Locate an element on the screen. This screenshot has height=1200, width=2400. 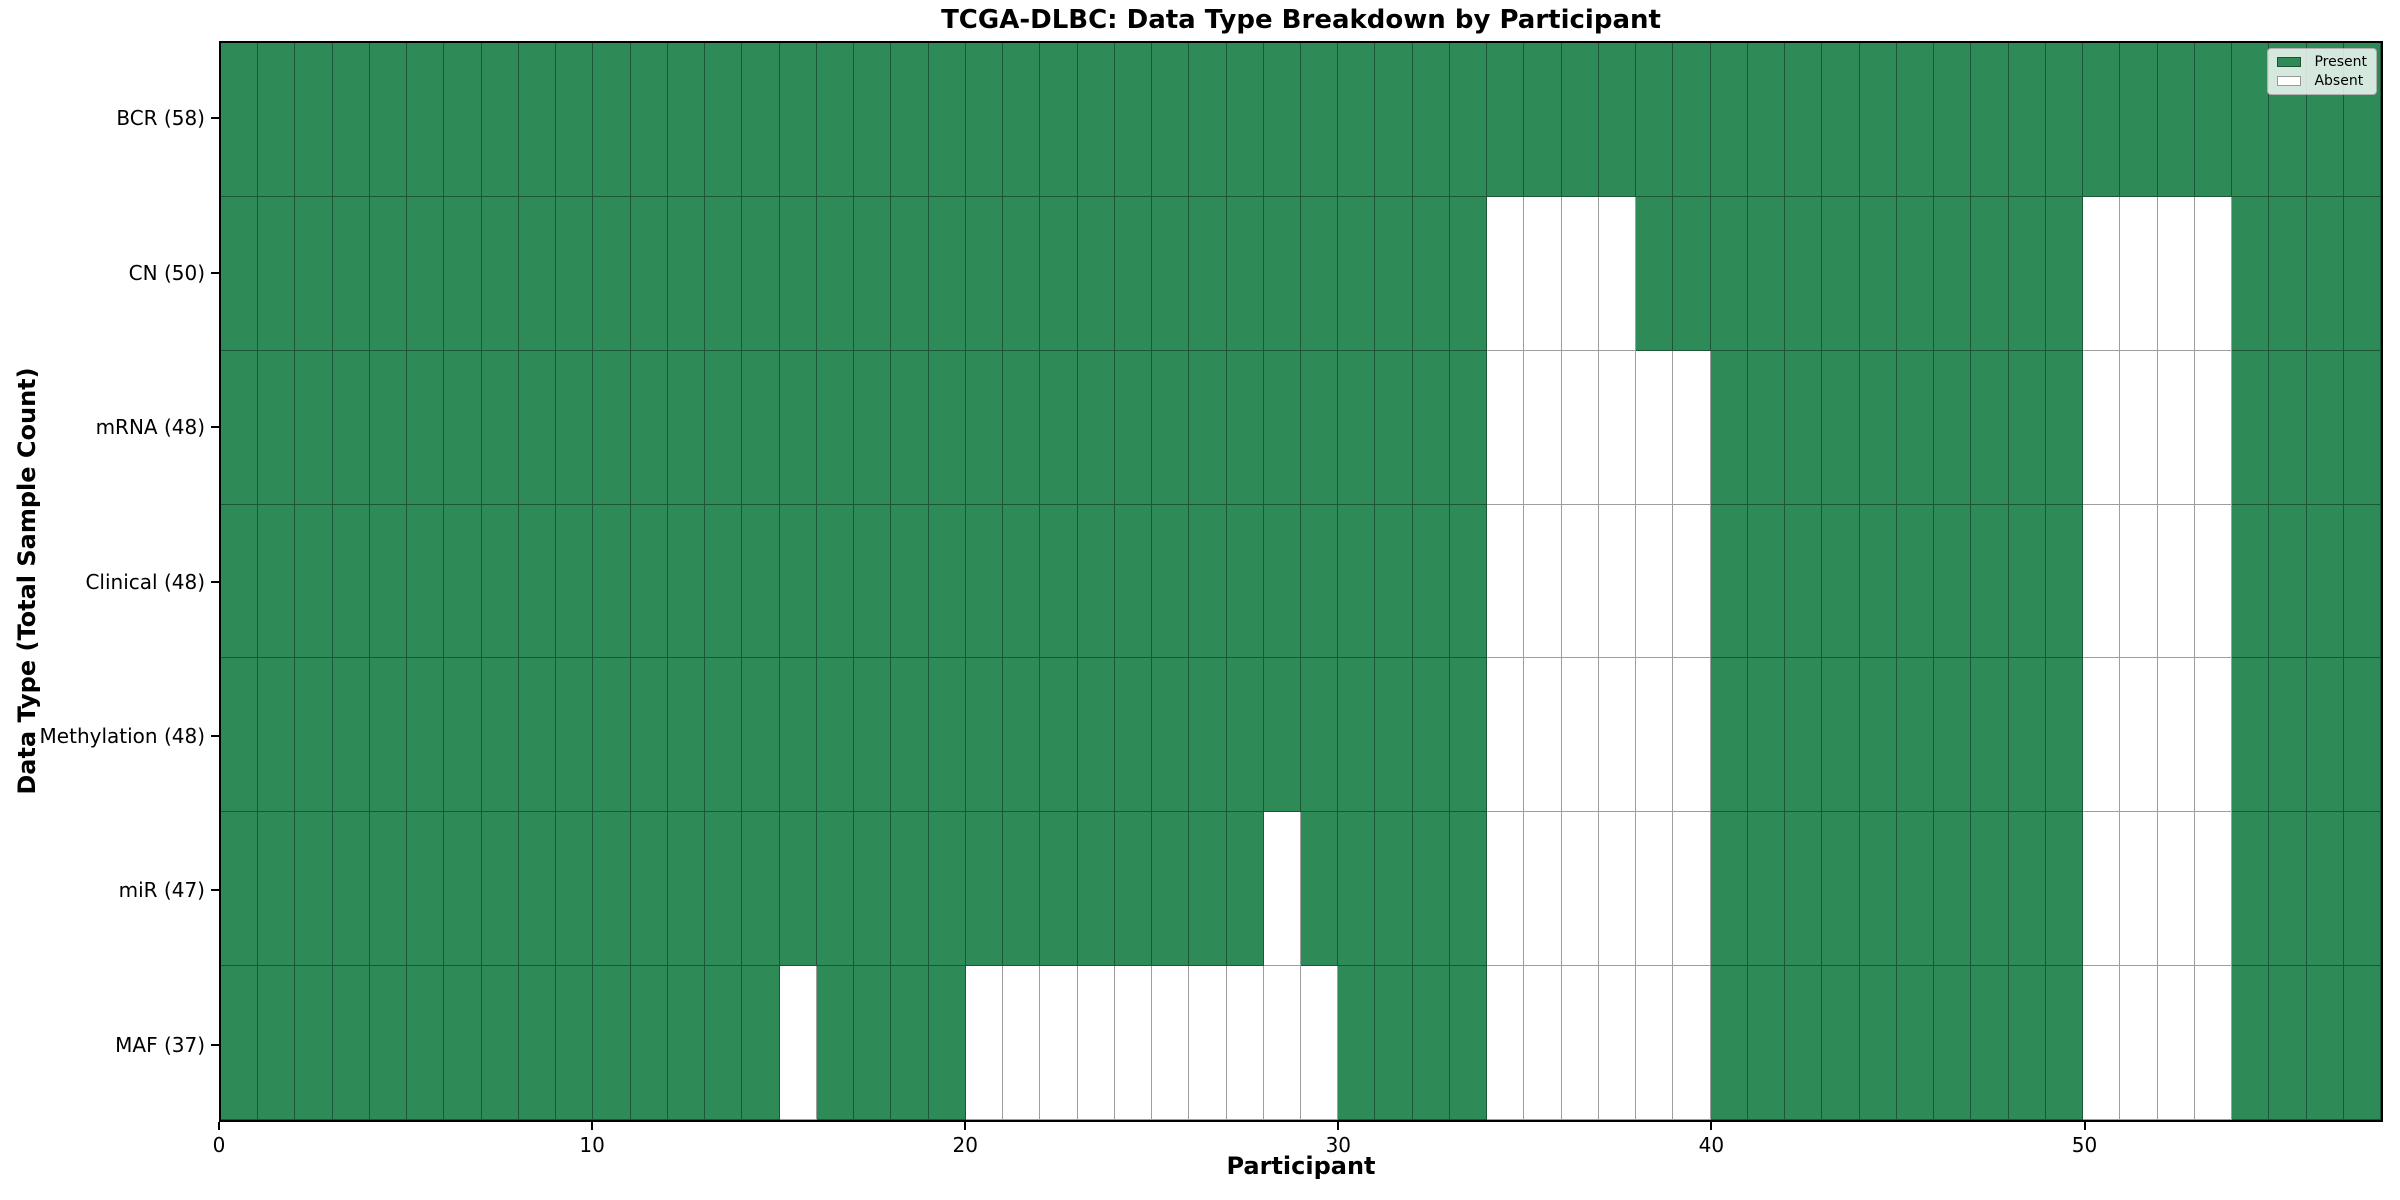
y-tick-label: CN (50) is located at coordinates (166, 272).